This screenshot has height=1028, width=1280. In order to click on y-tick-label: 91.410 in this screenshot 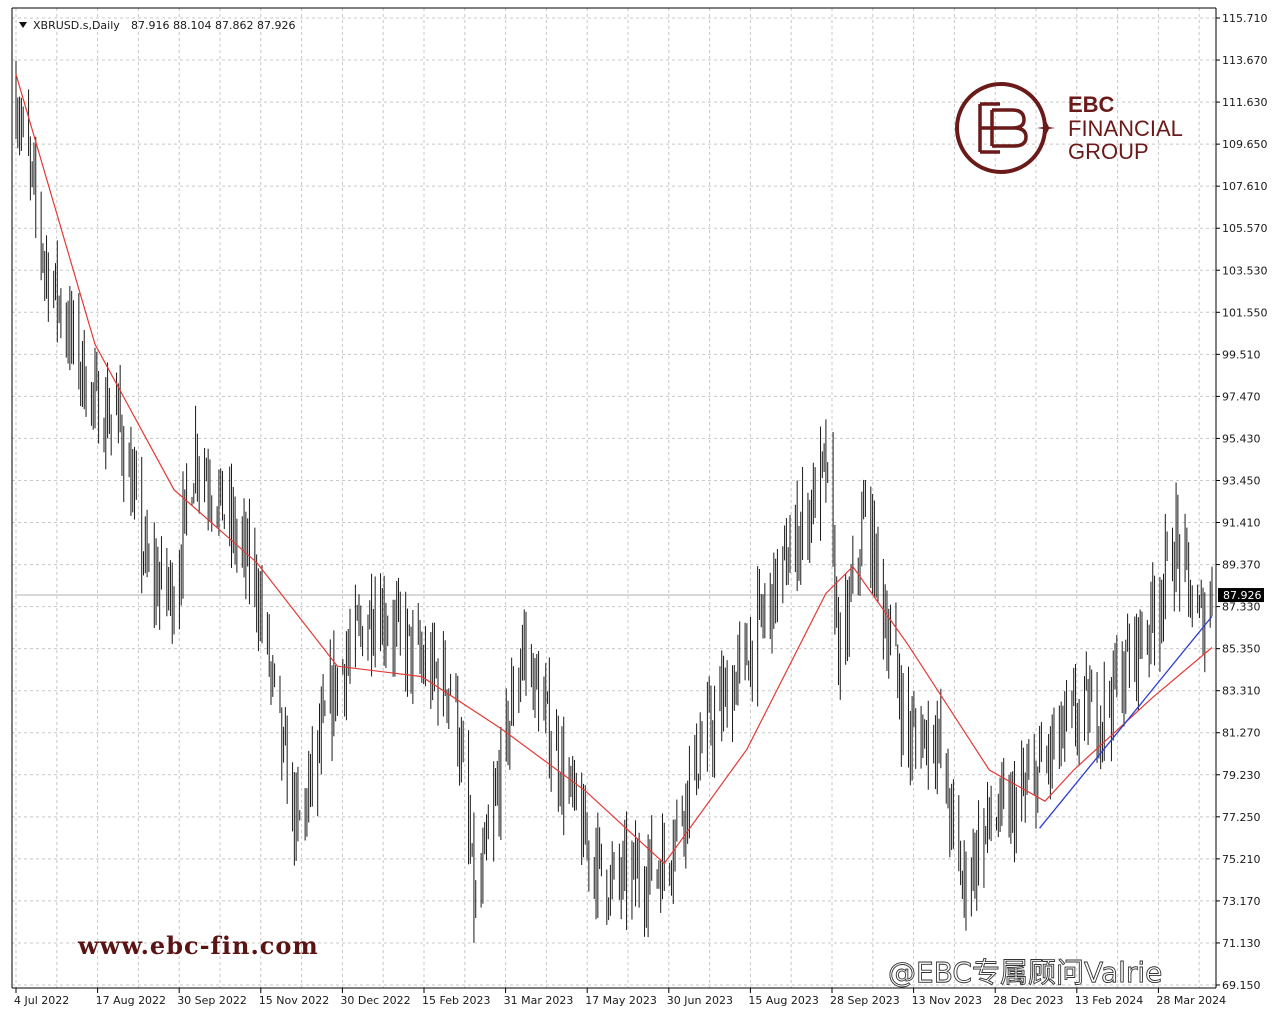, I will do `click(1241, 523)`.